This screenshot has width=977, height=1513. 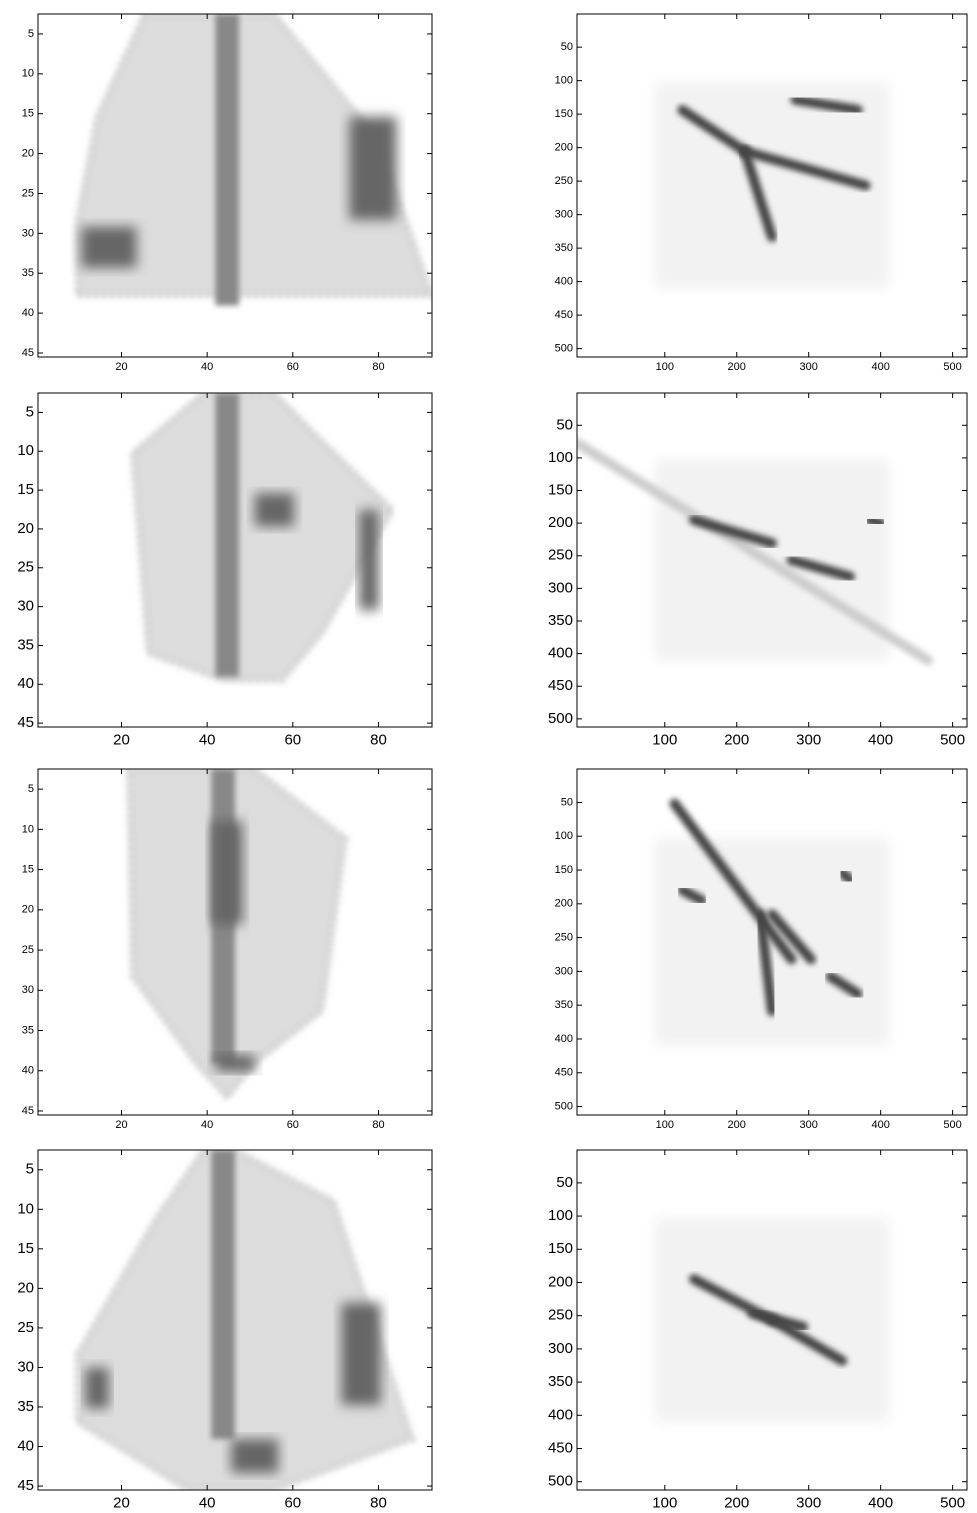 I want to click on y-tick-label: 35, so click(x=25, y=1406).